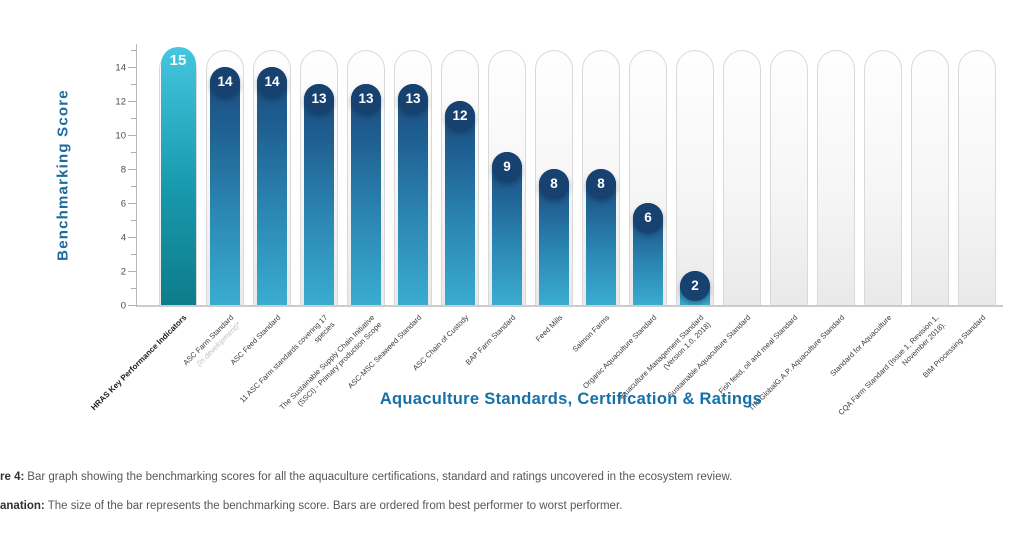 Image resolution: width=1024 pixels, height=536 pixels. I want to click on y-tick-label: 14, so click(120, 67).